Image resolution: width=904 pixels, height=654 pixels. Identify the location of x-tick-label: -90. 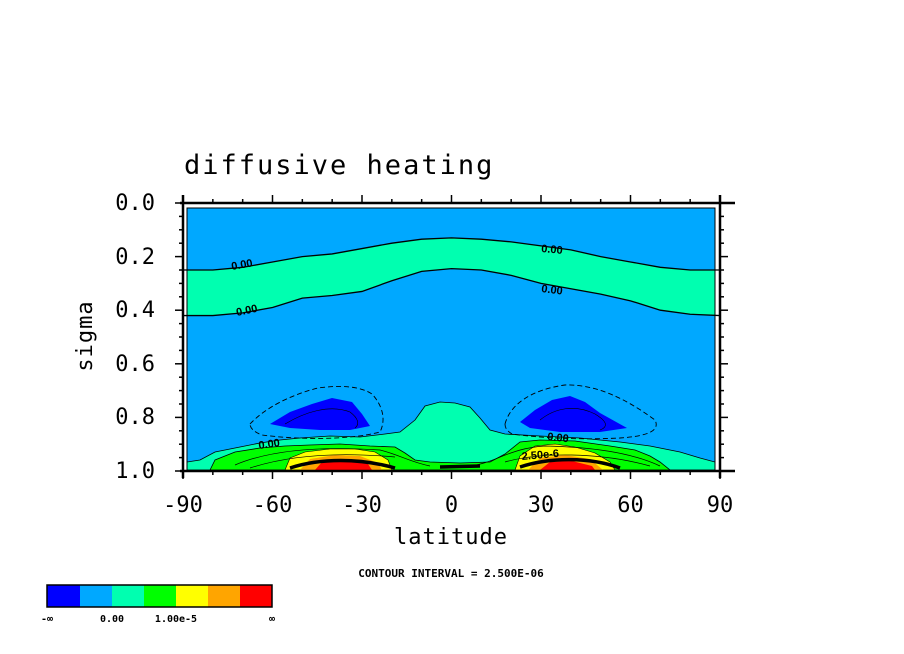
(183, 505).